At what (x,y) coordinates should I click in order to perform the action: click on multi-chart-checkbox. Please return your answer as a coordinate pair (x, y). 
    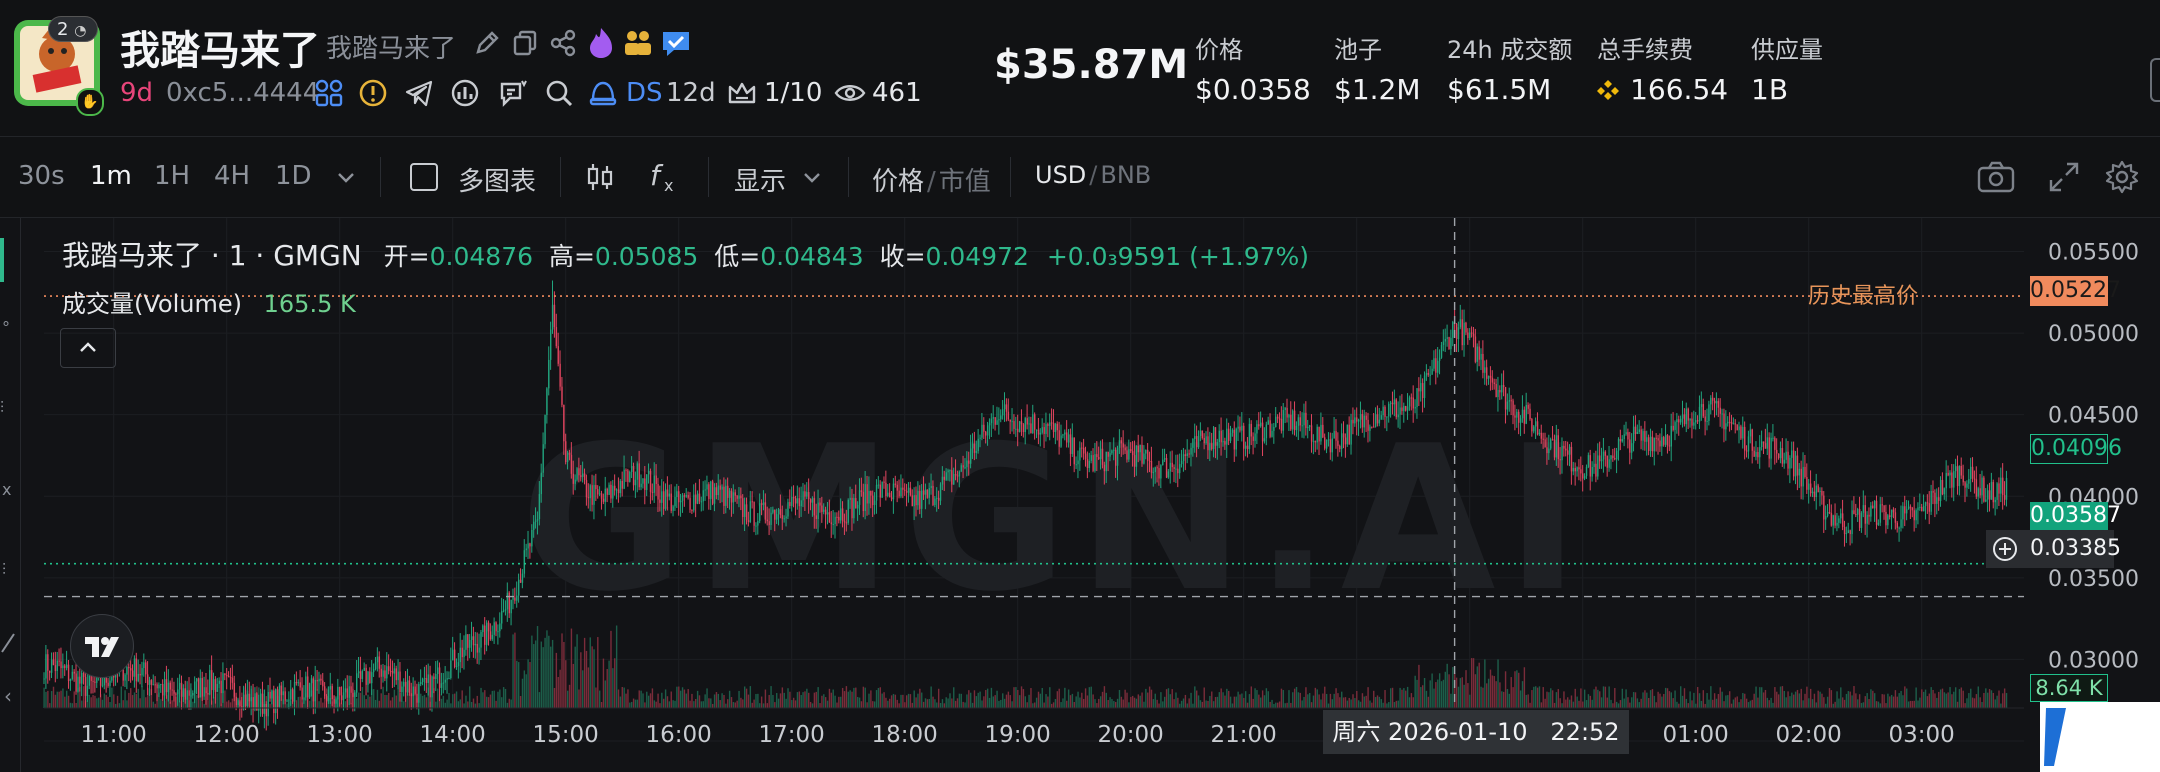
    Looking at the image, I should click on (424, 177).